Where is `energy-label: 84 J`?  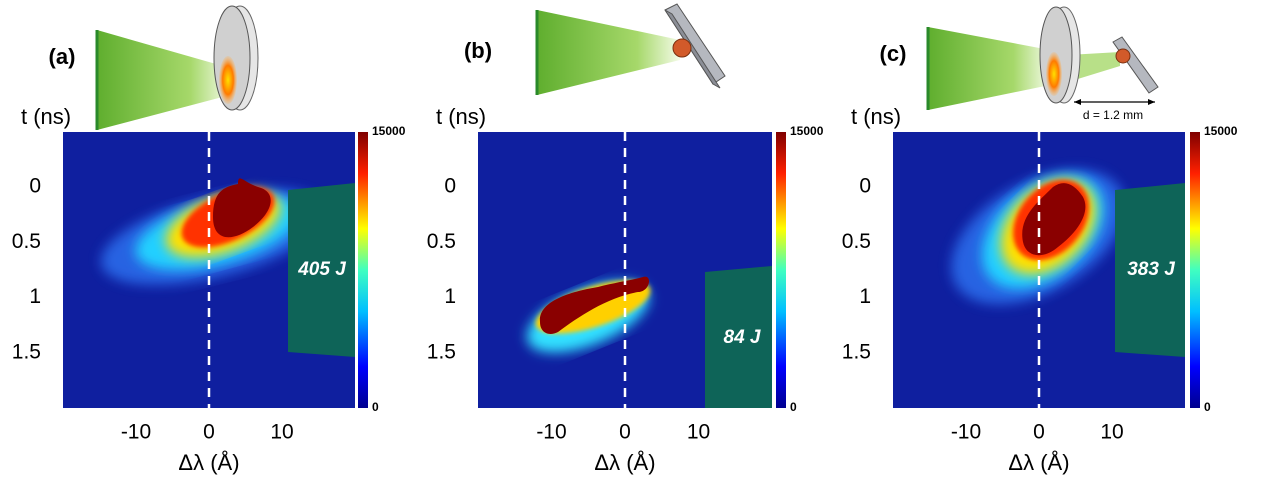
energy-label: 84 J is located at coordinates (742, 337).